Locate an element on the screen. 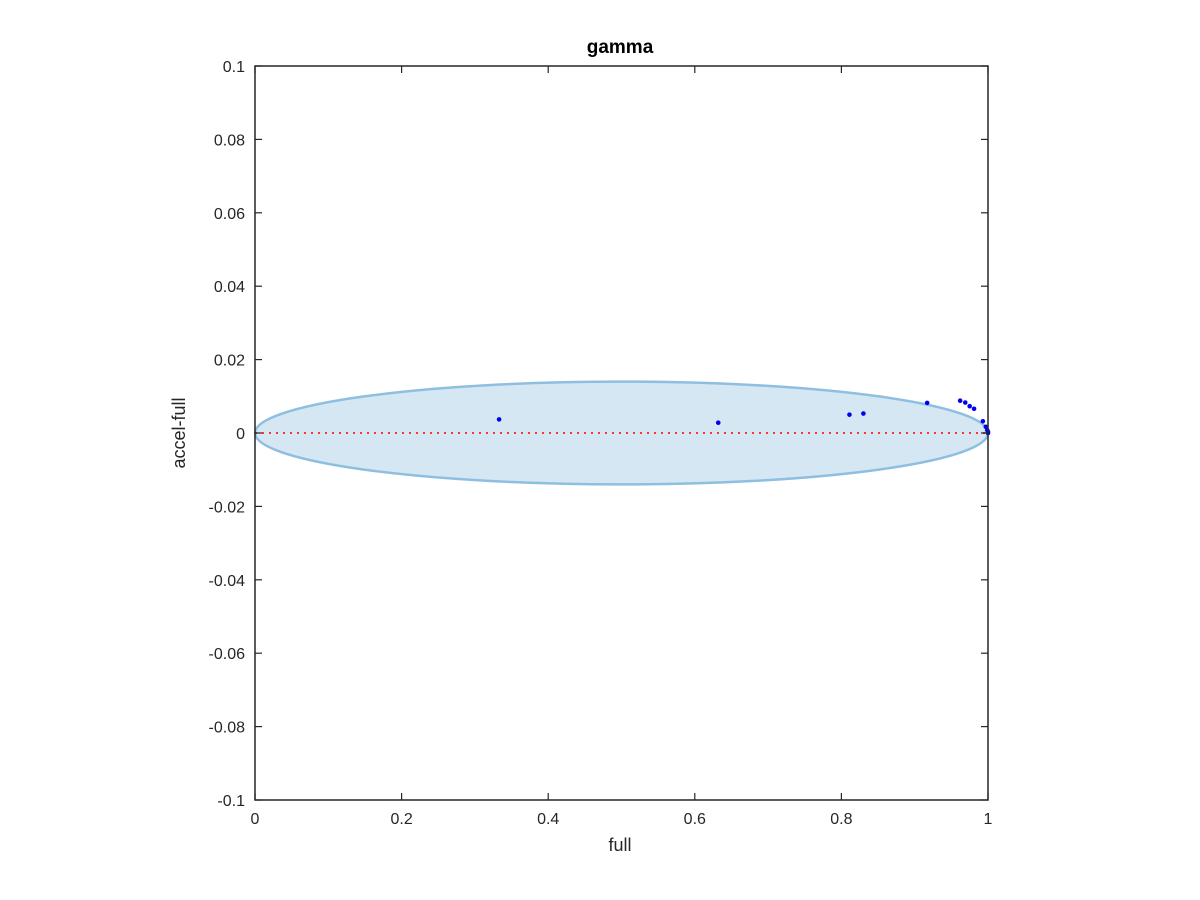  y-tick-label-8: -0.06 is located at coordinates (227, 654).